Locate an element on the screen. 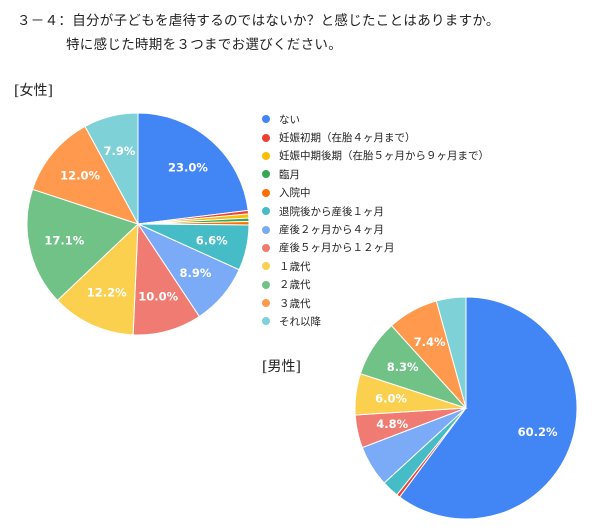 This screenshot has width=600, height=532. group-label-female: [女性] is located at coordinates (33, 91).